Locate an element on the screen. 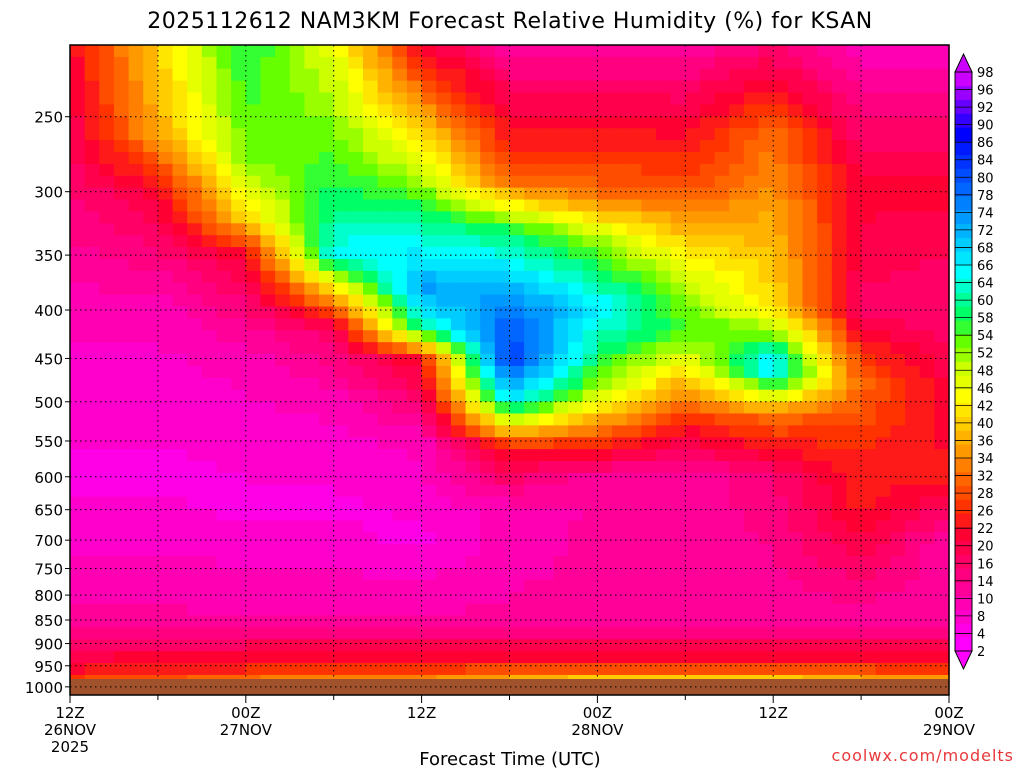 This screenshot has height=768, width=1024. colorbar-swatch is located at coordinates (963, 506).